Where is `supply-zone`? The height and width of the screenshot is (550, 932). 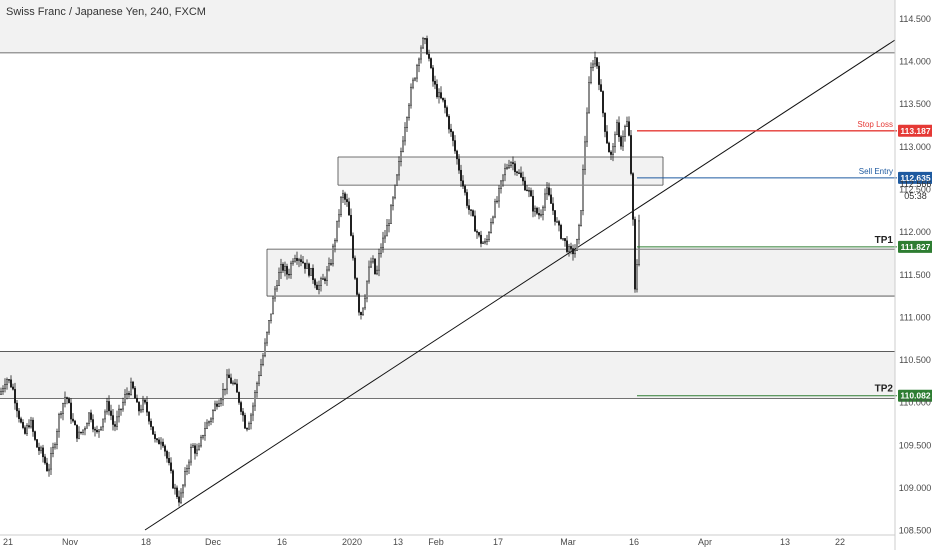
supply-zone is located at coordinates (500, 171).